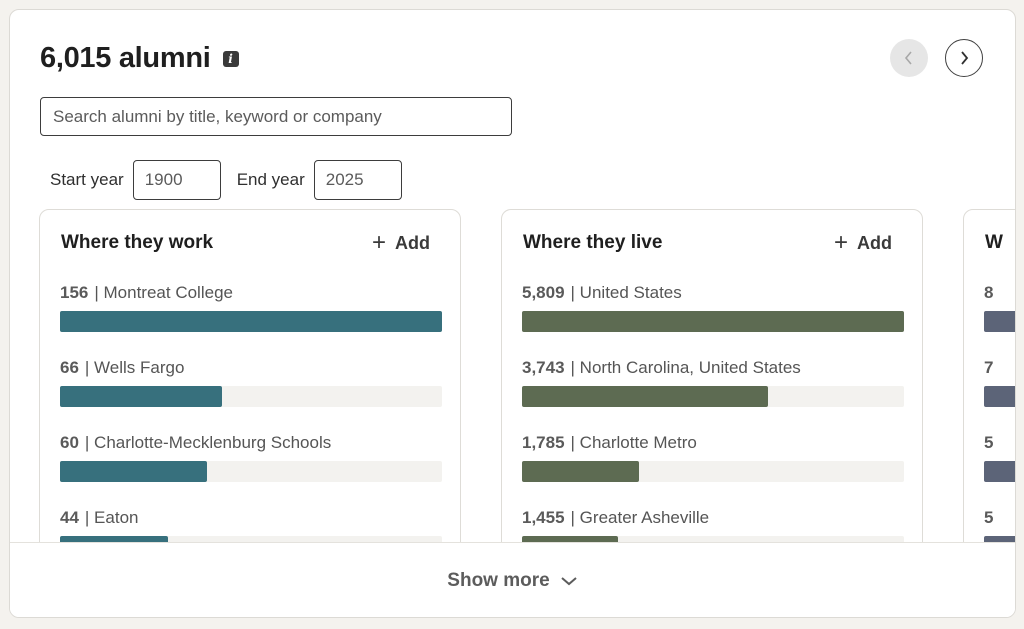 This screenshot has width=1024, height=629. I want to click on row-count: 66, so click(69, 367).